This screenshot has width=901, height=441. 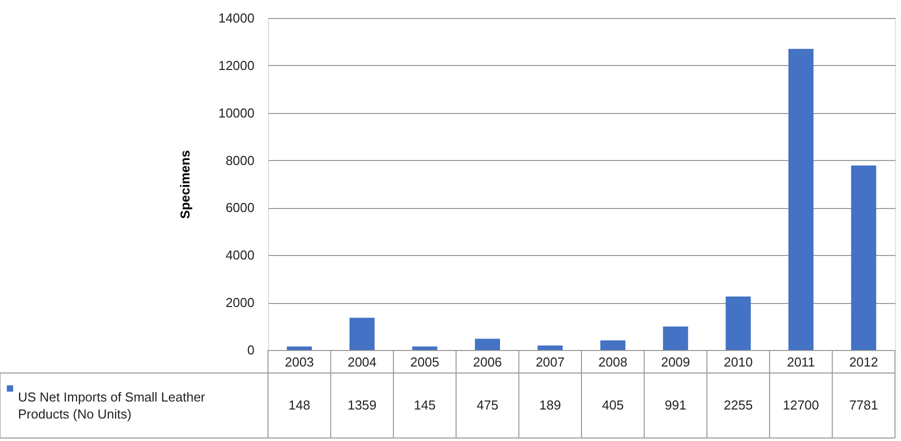 I want to click on x-tick-label: 2005, so click(x=425, y=362).